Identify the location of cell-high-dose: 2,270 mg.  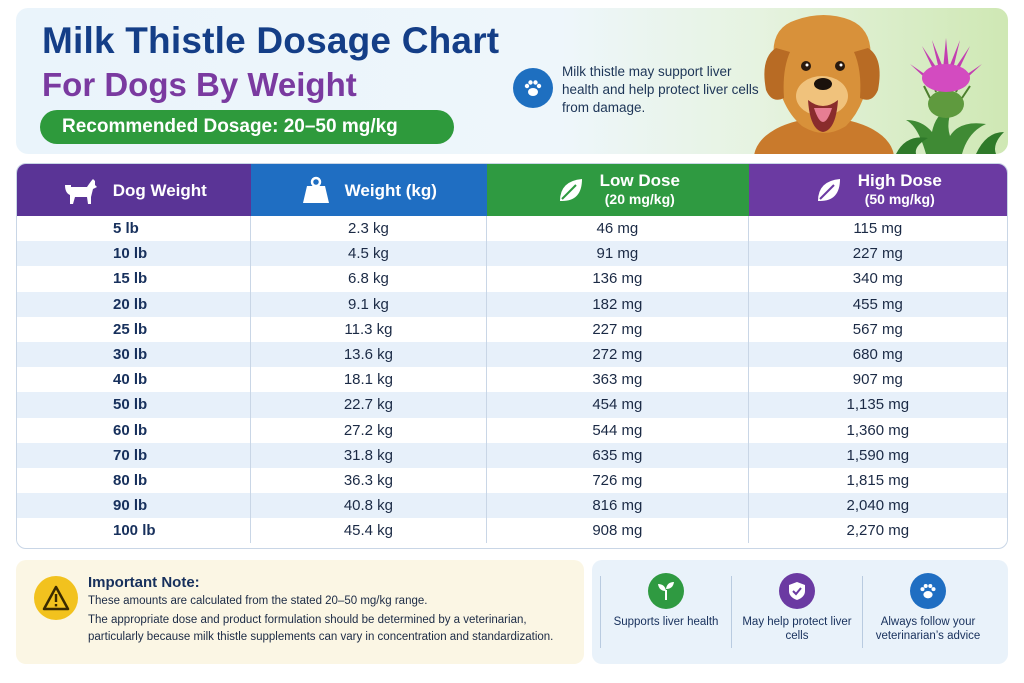
(878, 531).